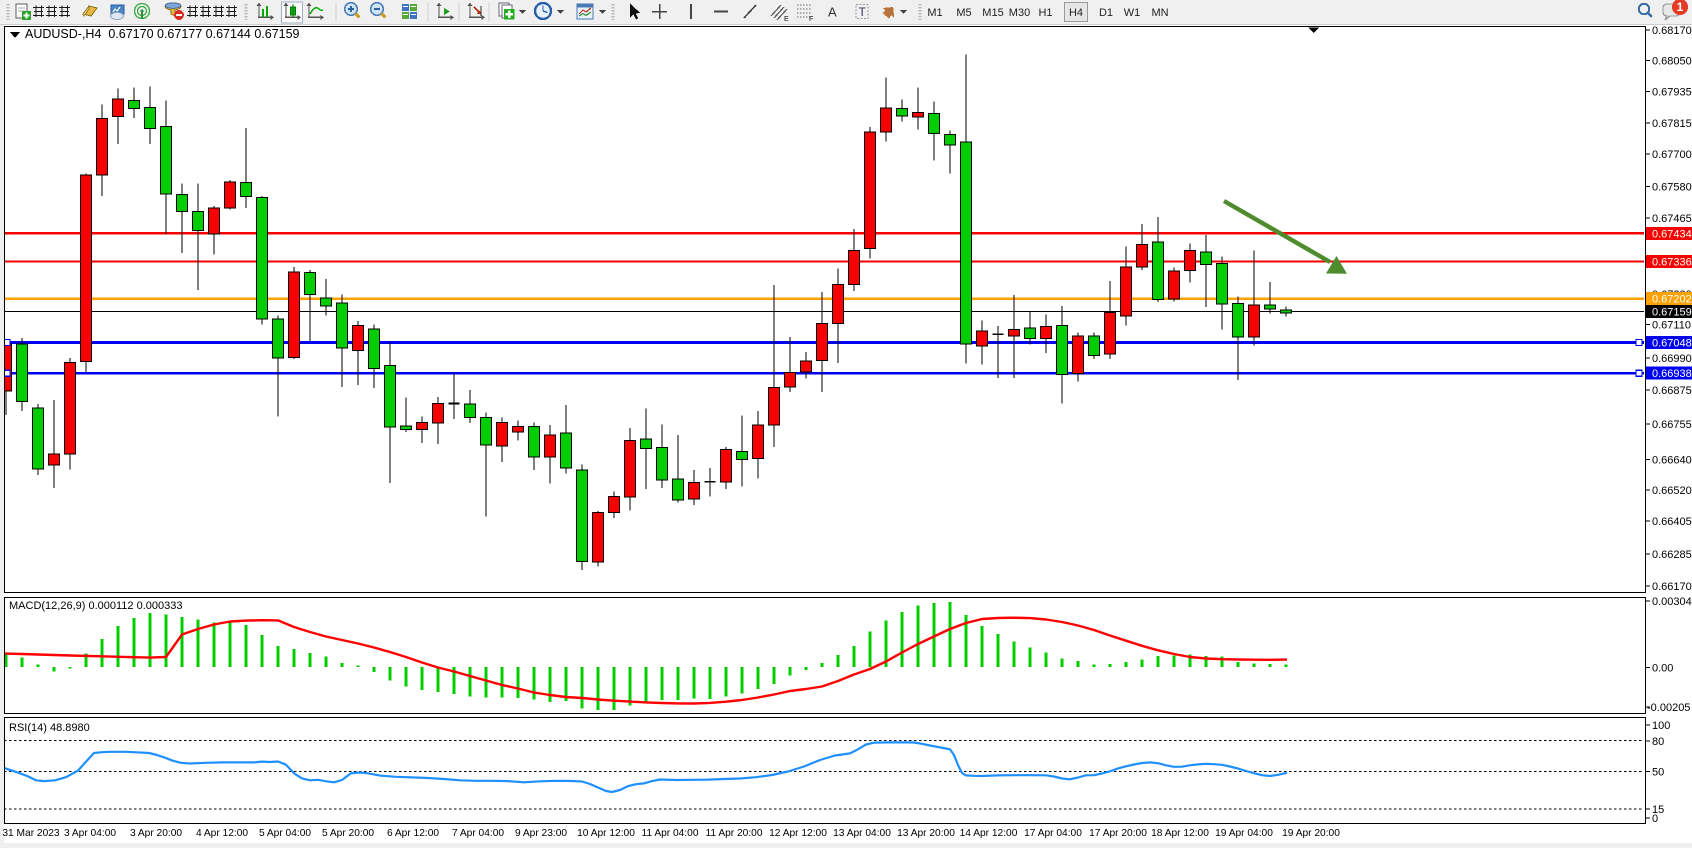 This screenshot has width=1692, height=848. I want to click on svg-text: 0.00, so click(1662, 669).